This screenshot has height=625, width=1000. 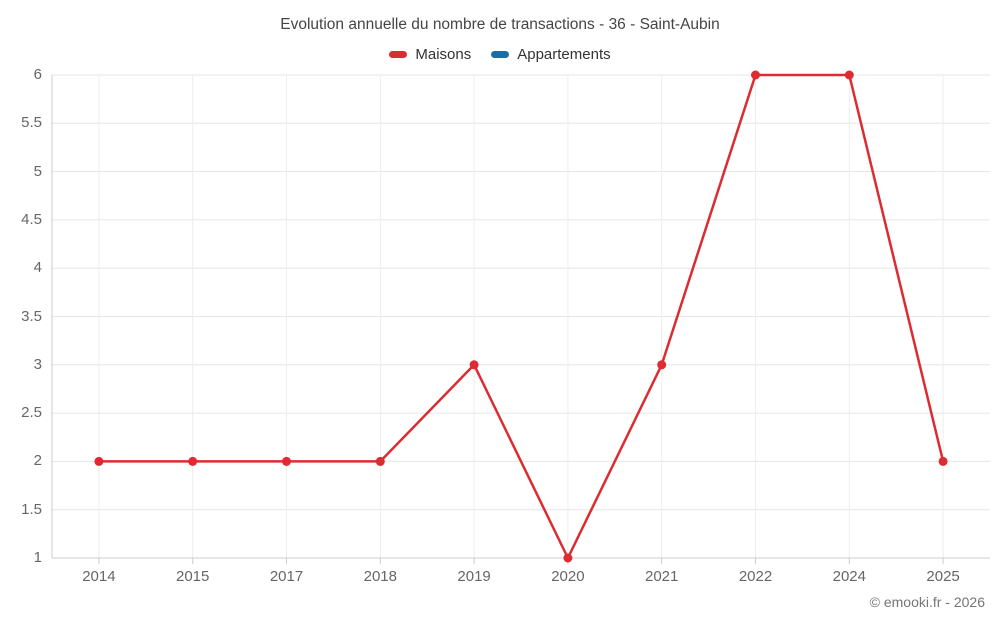 I want to click on legend-label-maisons: Maisons, so click(x=443, y=54).